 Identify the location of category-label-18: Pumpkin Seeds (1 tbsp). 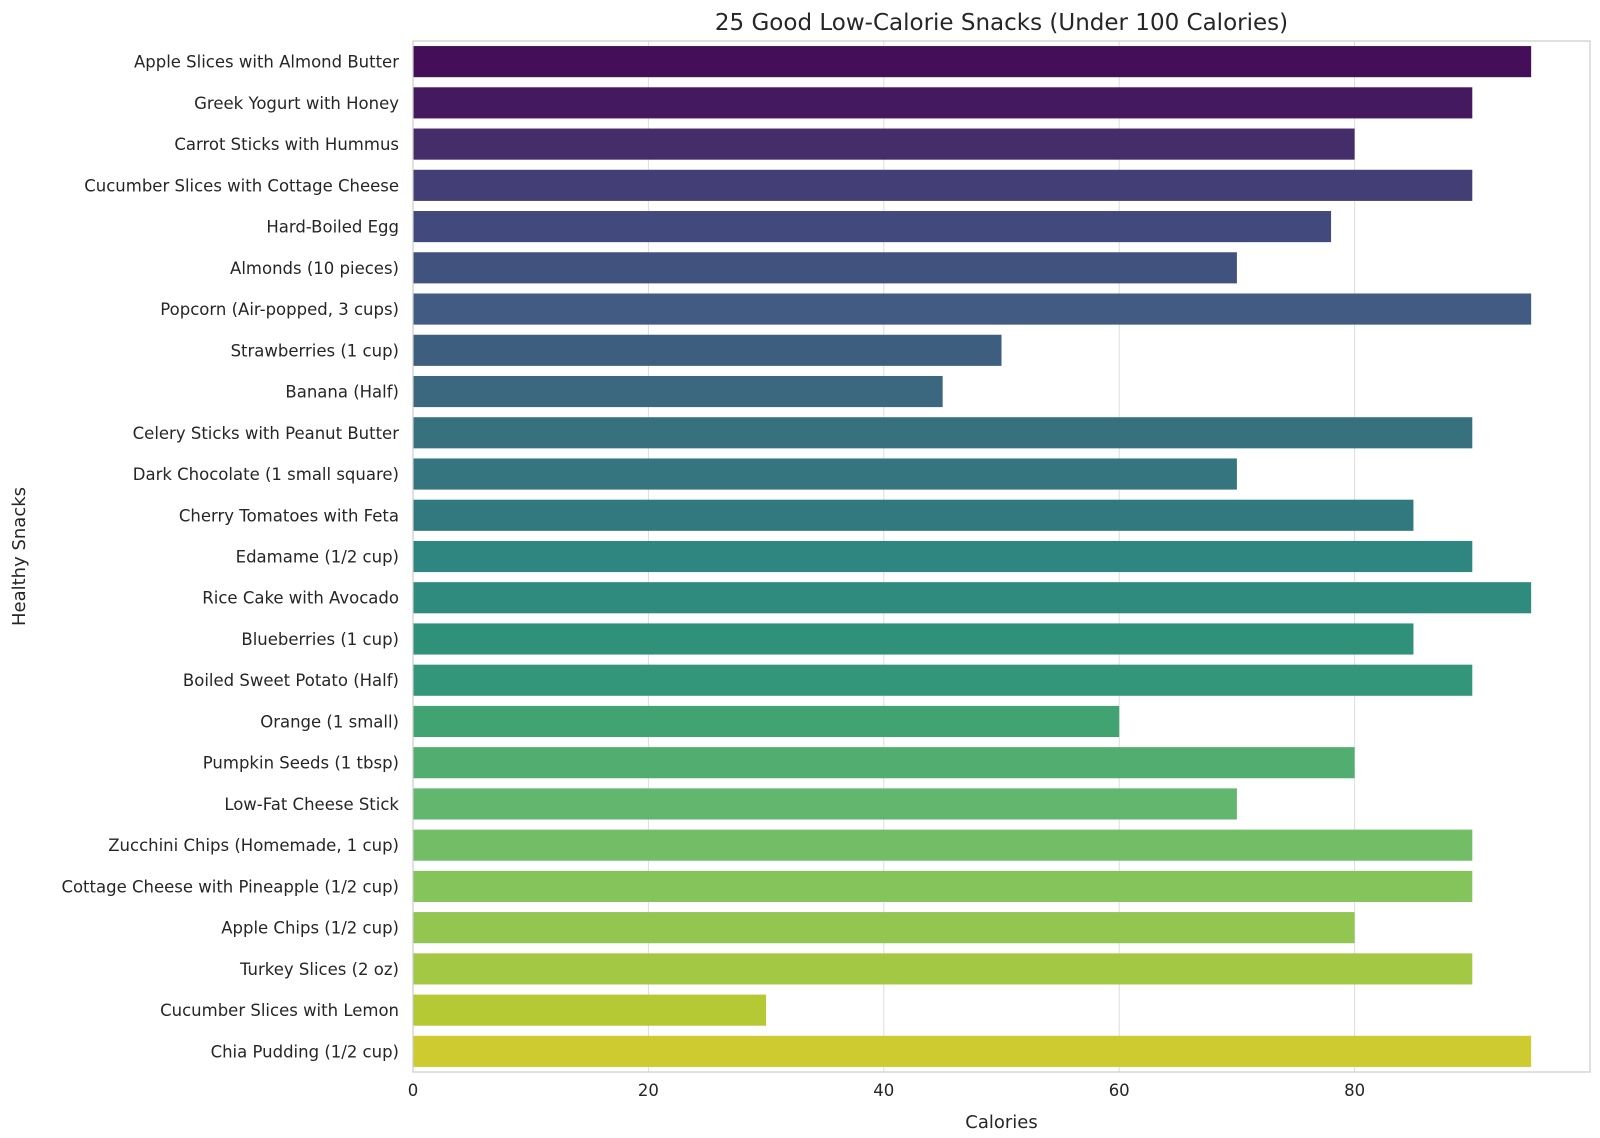
(301, 763).